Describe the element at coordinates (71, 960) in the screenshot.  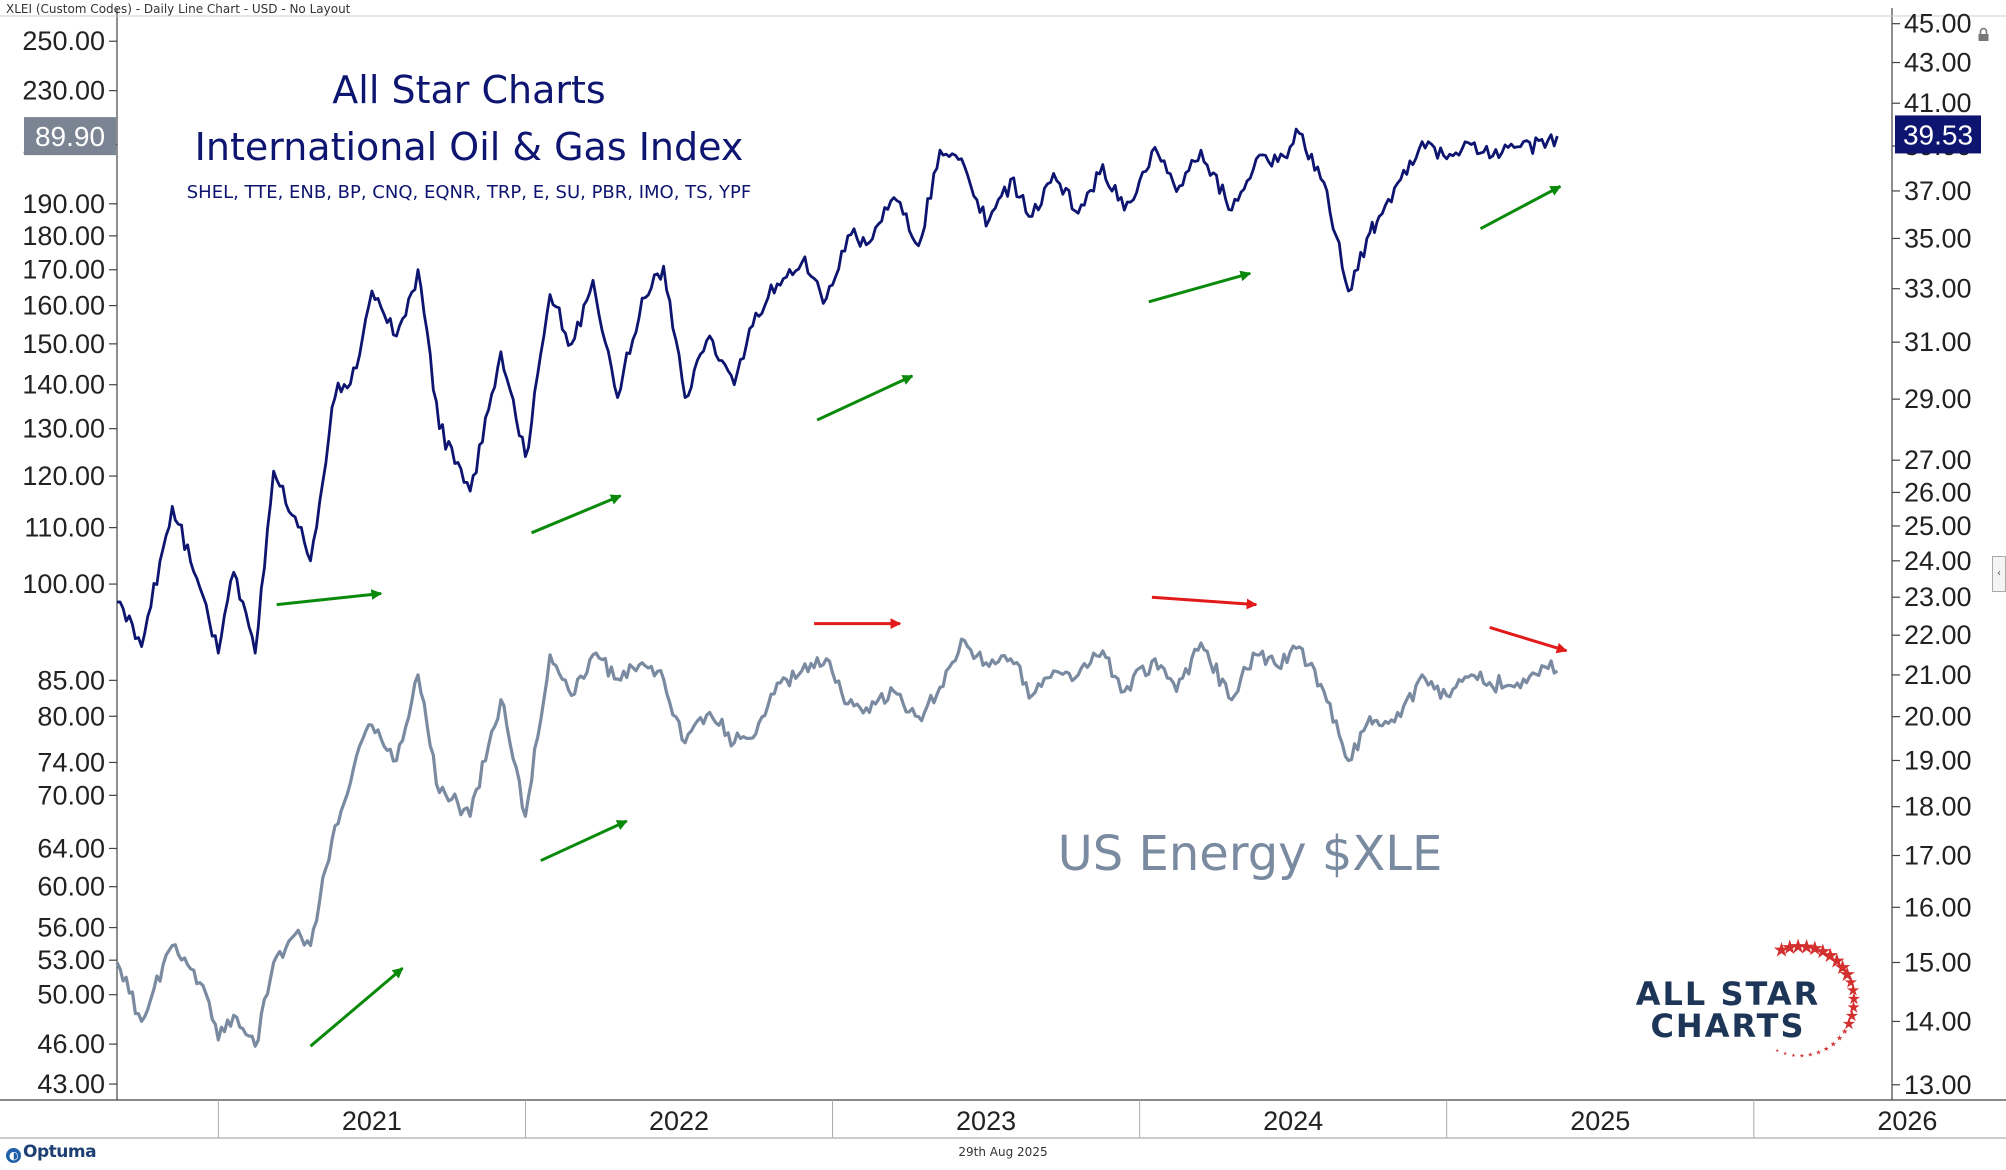
I see `left-tick-label: 53.00` at that location.